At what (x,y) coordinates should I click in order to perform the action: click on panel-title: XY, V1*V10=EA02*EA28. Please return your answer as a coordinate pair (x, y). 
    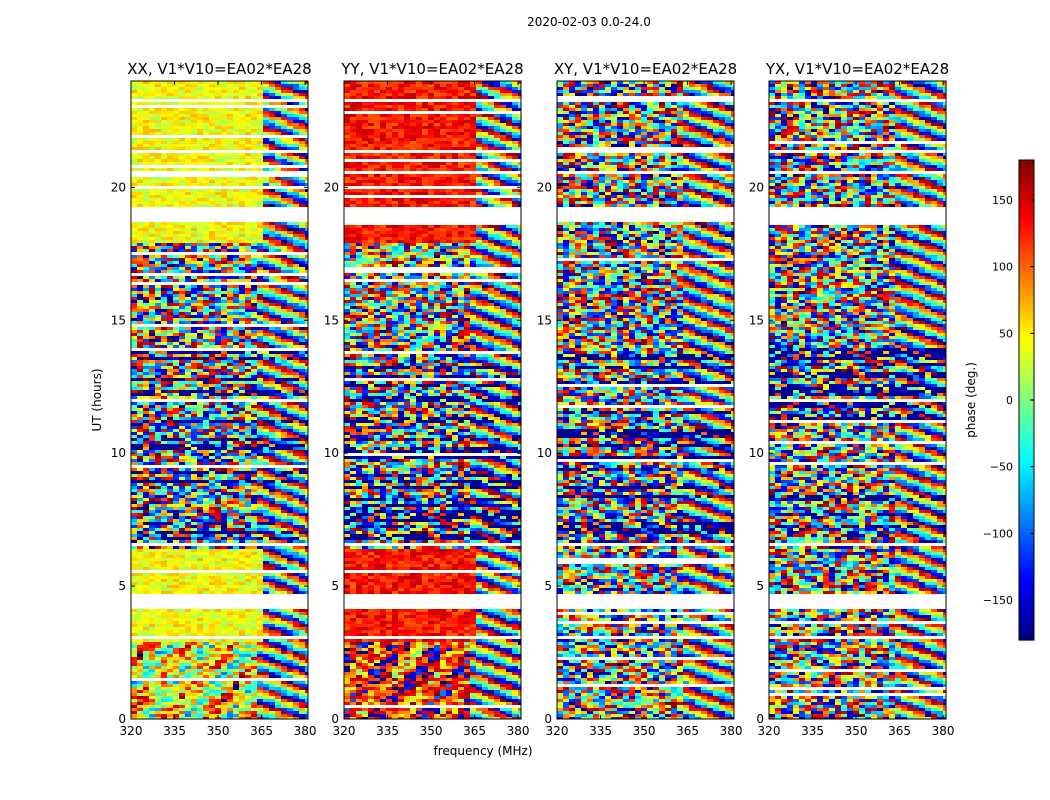
    Looking at the image, I should click on (645, 69).